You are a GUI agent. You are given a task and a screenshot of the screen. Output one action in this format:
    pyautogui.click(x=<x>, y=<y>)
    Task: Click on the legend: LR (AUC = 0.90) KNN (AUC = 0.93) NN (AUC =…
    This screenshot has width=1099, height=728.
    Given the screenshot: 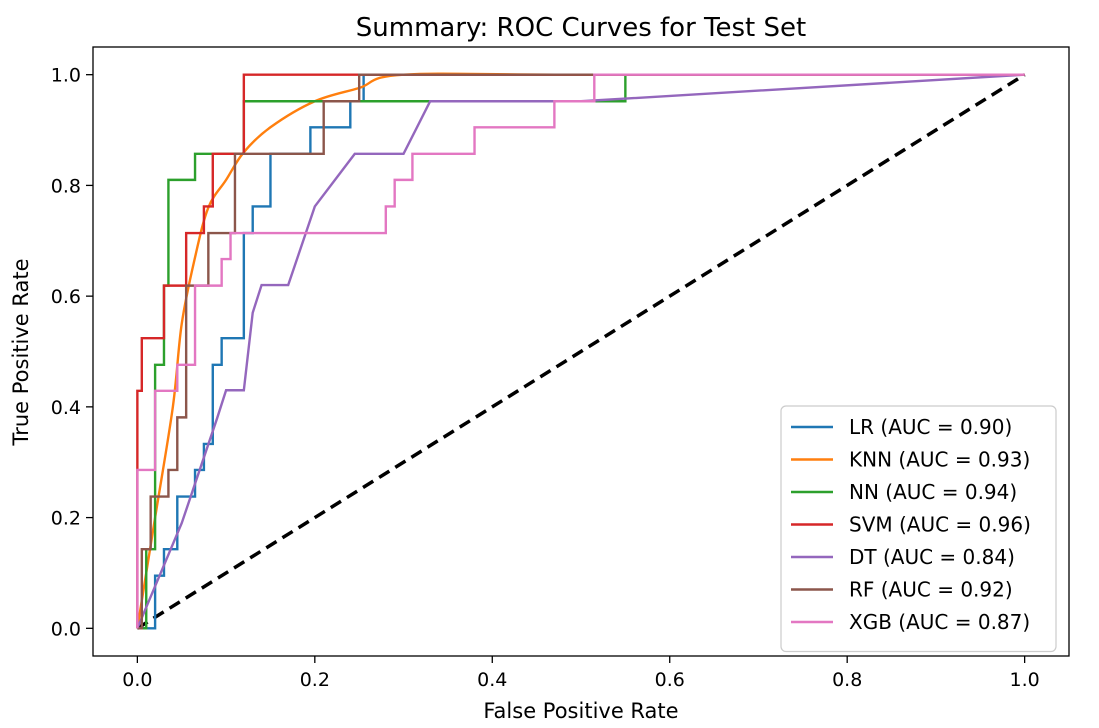 What is the action you would take?
    pyautogui.click(x=918, y=529)
    